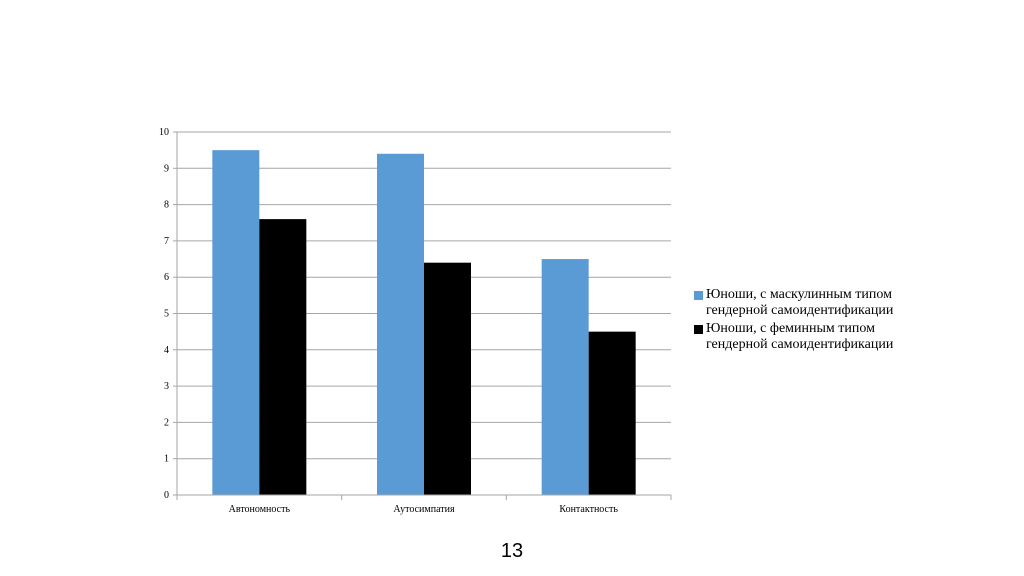 This screenshot has height=576, width=1024. What do you see at coordinates (512, 551) in the screenshot?
I see `page-number: 13` at bounding box center [512, 551].